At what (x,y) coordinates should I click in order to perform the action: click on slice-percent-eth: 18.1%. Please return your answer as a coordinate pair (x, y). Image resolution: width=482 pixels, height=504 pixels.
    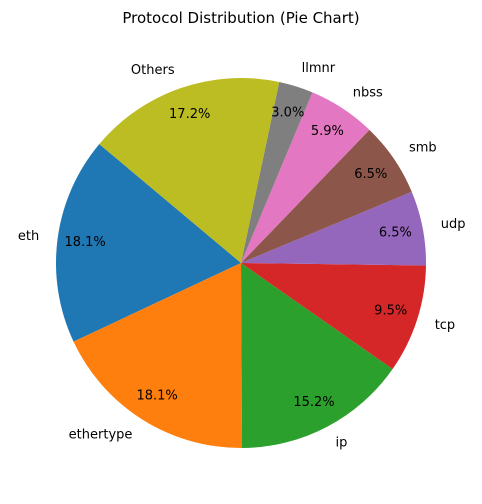
    Looking at the image, I should click on (84, 242).